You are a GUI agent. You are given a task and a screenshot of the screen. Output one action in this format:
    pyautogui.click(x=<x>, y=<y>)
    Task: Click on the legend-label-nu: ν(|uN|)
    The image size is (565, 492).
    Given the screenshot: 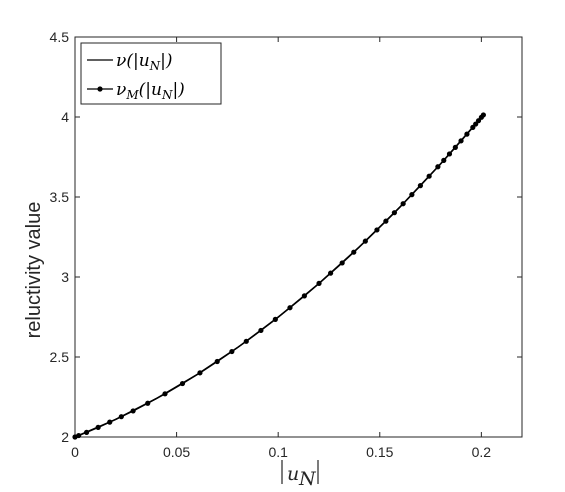 What is the action you would take?
    pyautogui.click(x=144, y=62)
    